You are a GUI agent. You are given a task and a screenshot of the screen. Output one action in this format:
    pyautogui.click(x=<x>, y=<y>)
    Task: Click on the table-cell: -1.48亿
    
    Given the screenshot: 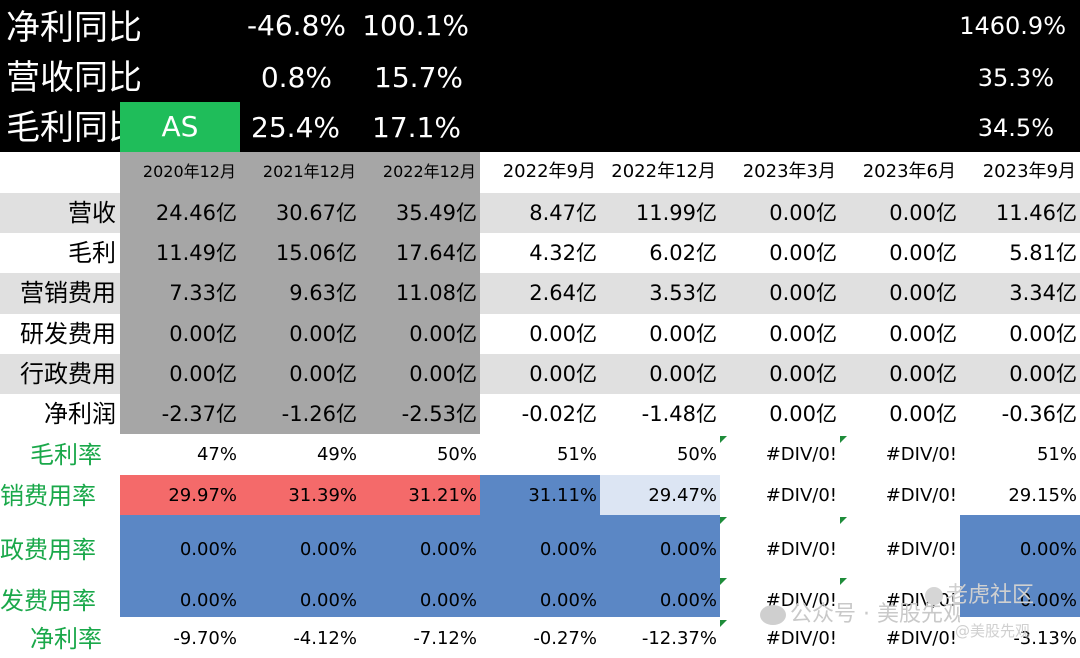 What is the action you would take?
    pyautogui.click(x=679, y=414)
    